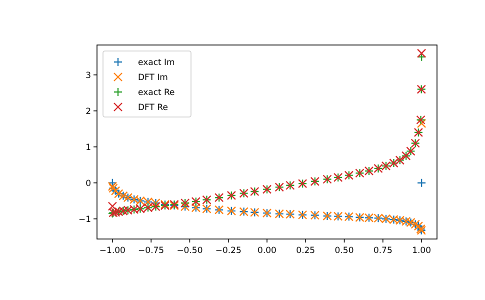  What do you see at coordinates (382, 251) in the screenshot?
I see `x-tick-label: 0.75` at bounding box center [382, 251].